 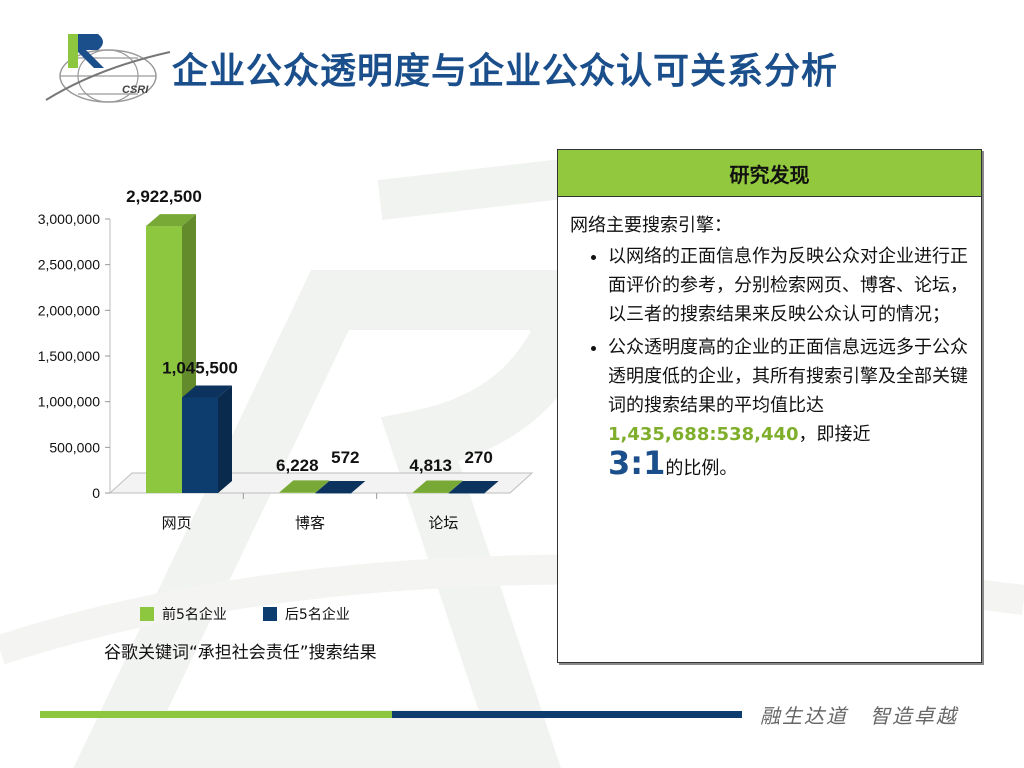 I want to click on legend-item-top5: 前5名企业, so click(x=183, y=614).